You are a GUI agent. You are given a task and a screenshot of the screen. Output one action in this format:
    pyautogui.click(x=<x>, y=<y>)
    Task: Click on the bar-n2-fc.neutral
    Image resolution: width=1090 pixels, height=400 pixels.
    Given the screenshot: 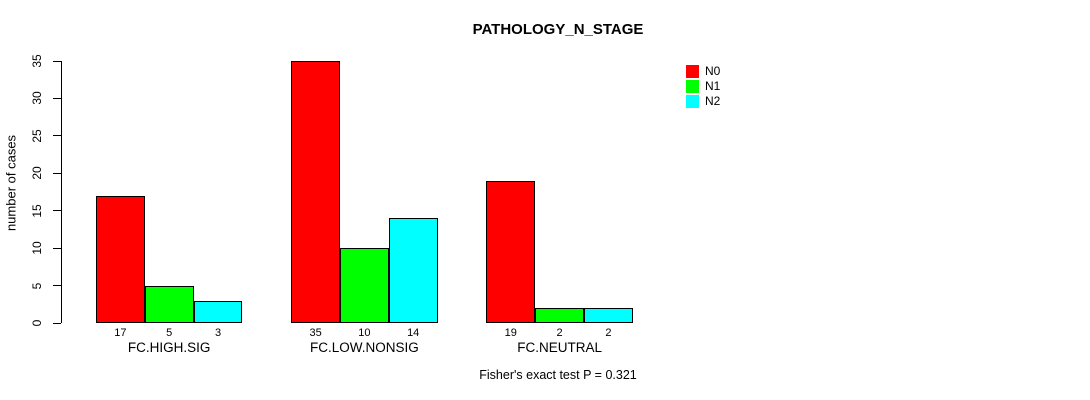 What is the action you would take?
    pyautogui.click(x=608, y=315)
    